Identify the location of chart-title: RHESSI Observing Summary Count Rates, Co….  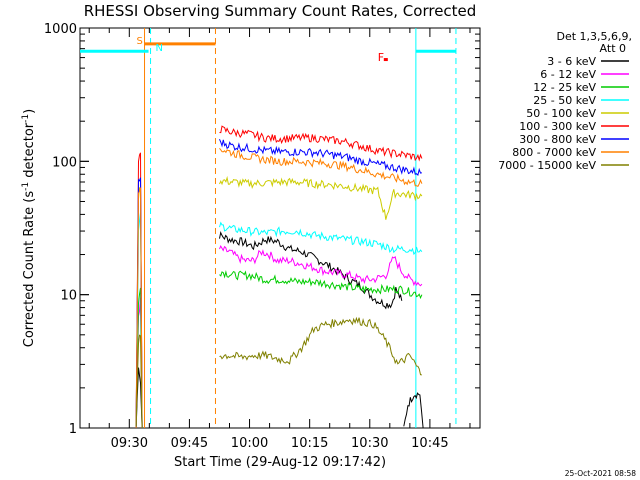
(280, 11).